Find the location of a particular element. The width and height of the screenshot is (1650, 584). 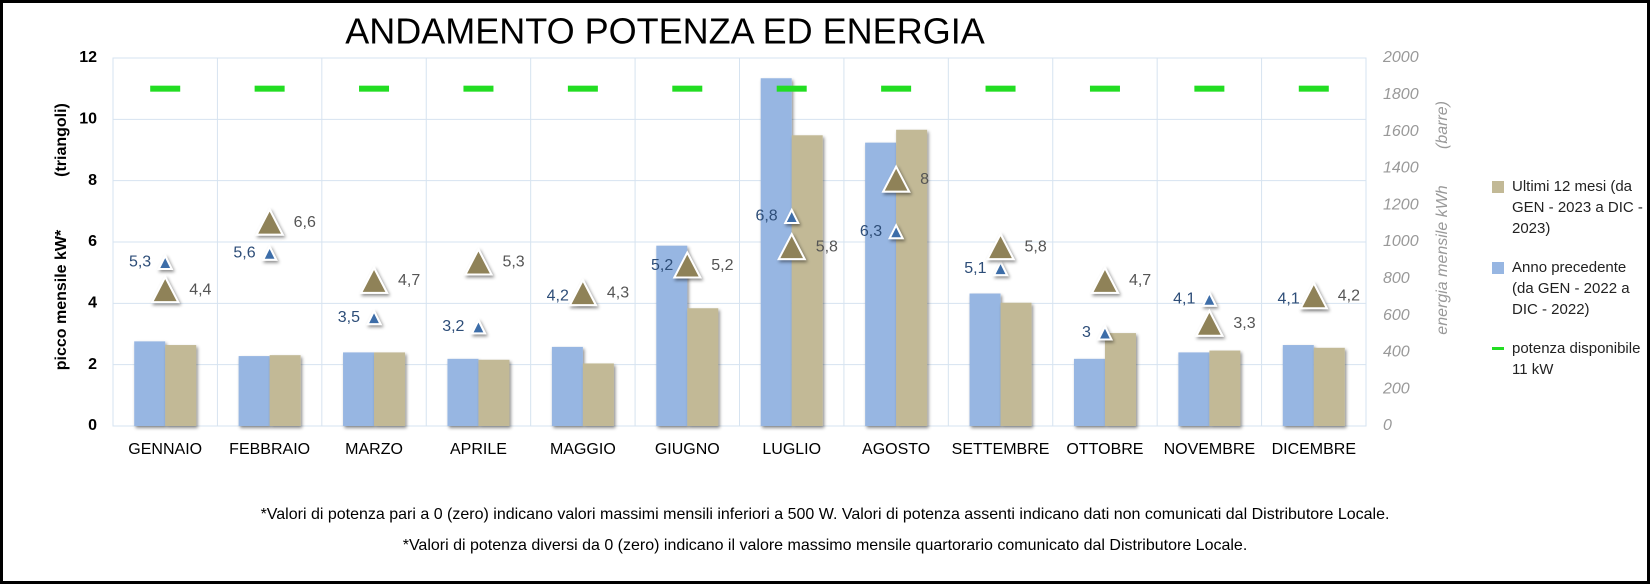

y2-tick-label: 1400 is located at coordinates (1401, 168).